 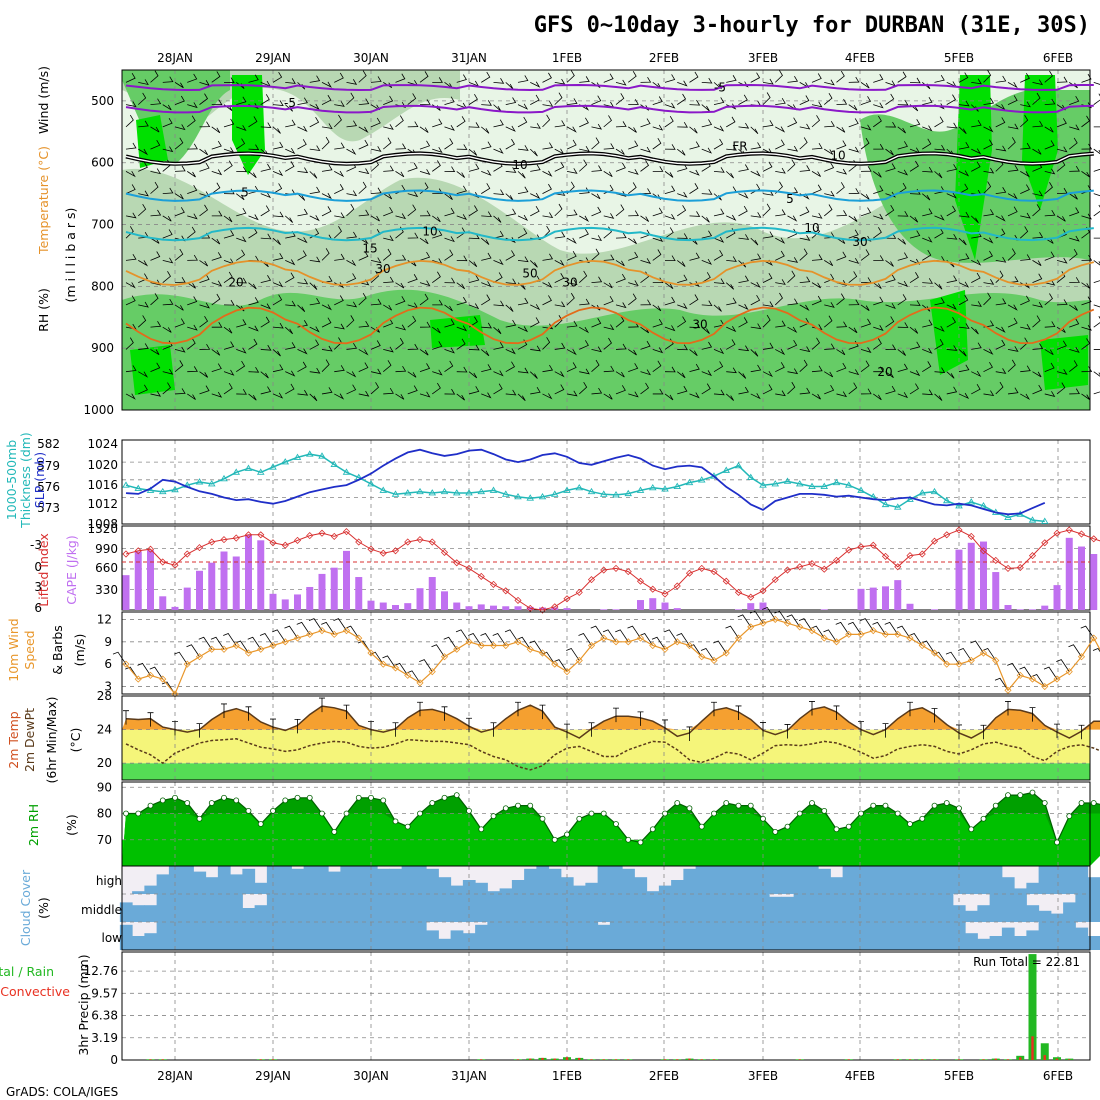 What do you see at coordinates (29, 649) in the screenshot?
I see `panel-ylabel: Speed` at bounding box center [29, 649].